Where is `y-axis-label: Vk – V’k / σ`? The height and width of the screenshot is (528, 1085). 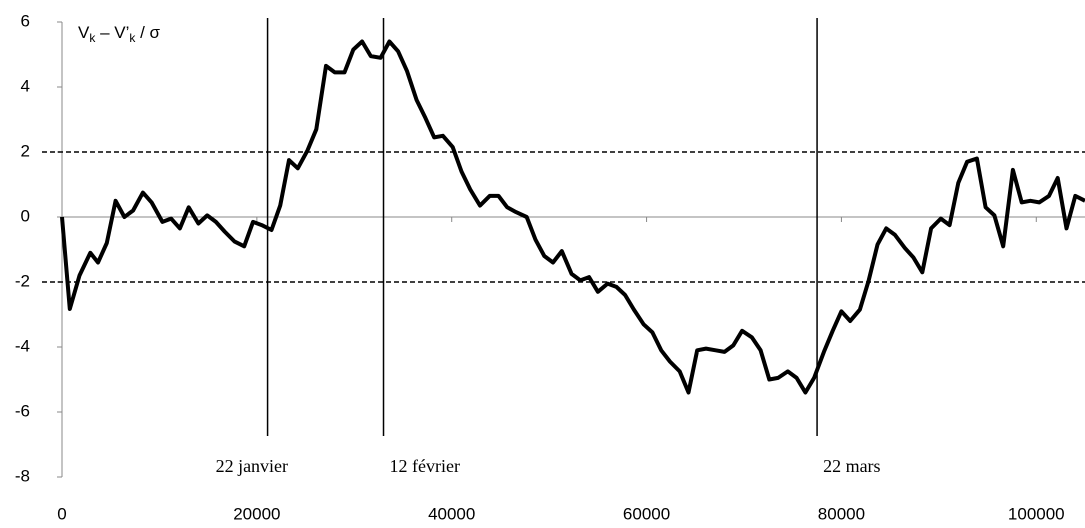 y-axis-label: Vk – V’k / σ is located at coordinates (119, 34).